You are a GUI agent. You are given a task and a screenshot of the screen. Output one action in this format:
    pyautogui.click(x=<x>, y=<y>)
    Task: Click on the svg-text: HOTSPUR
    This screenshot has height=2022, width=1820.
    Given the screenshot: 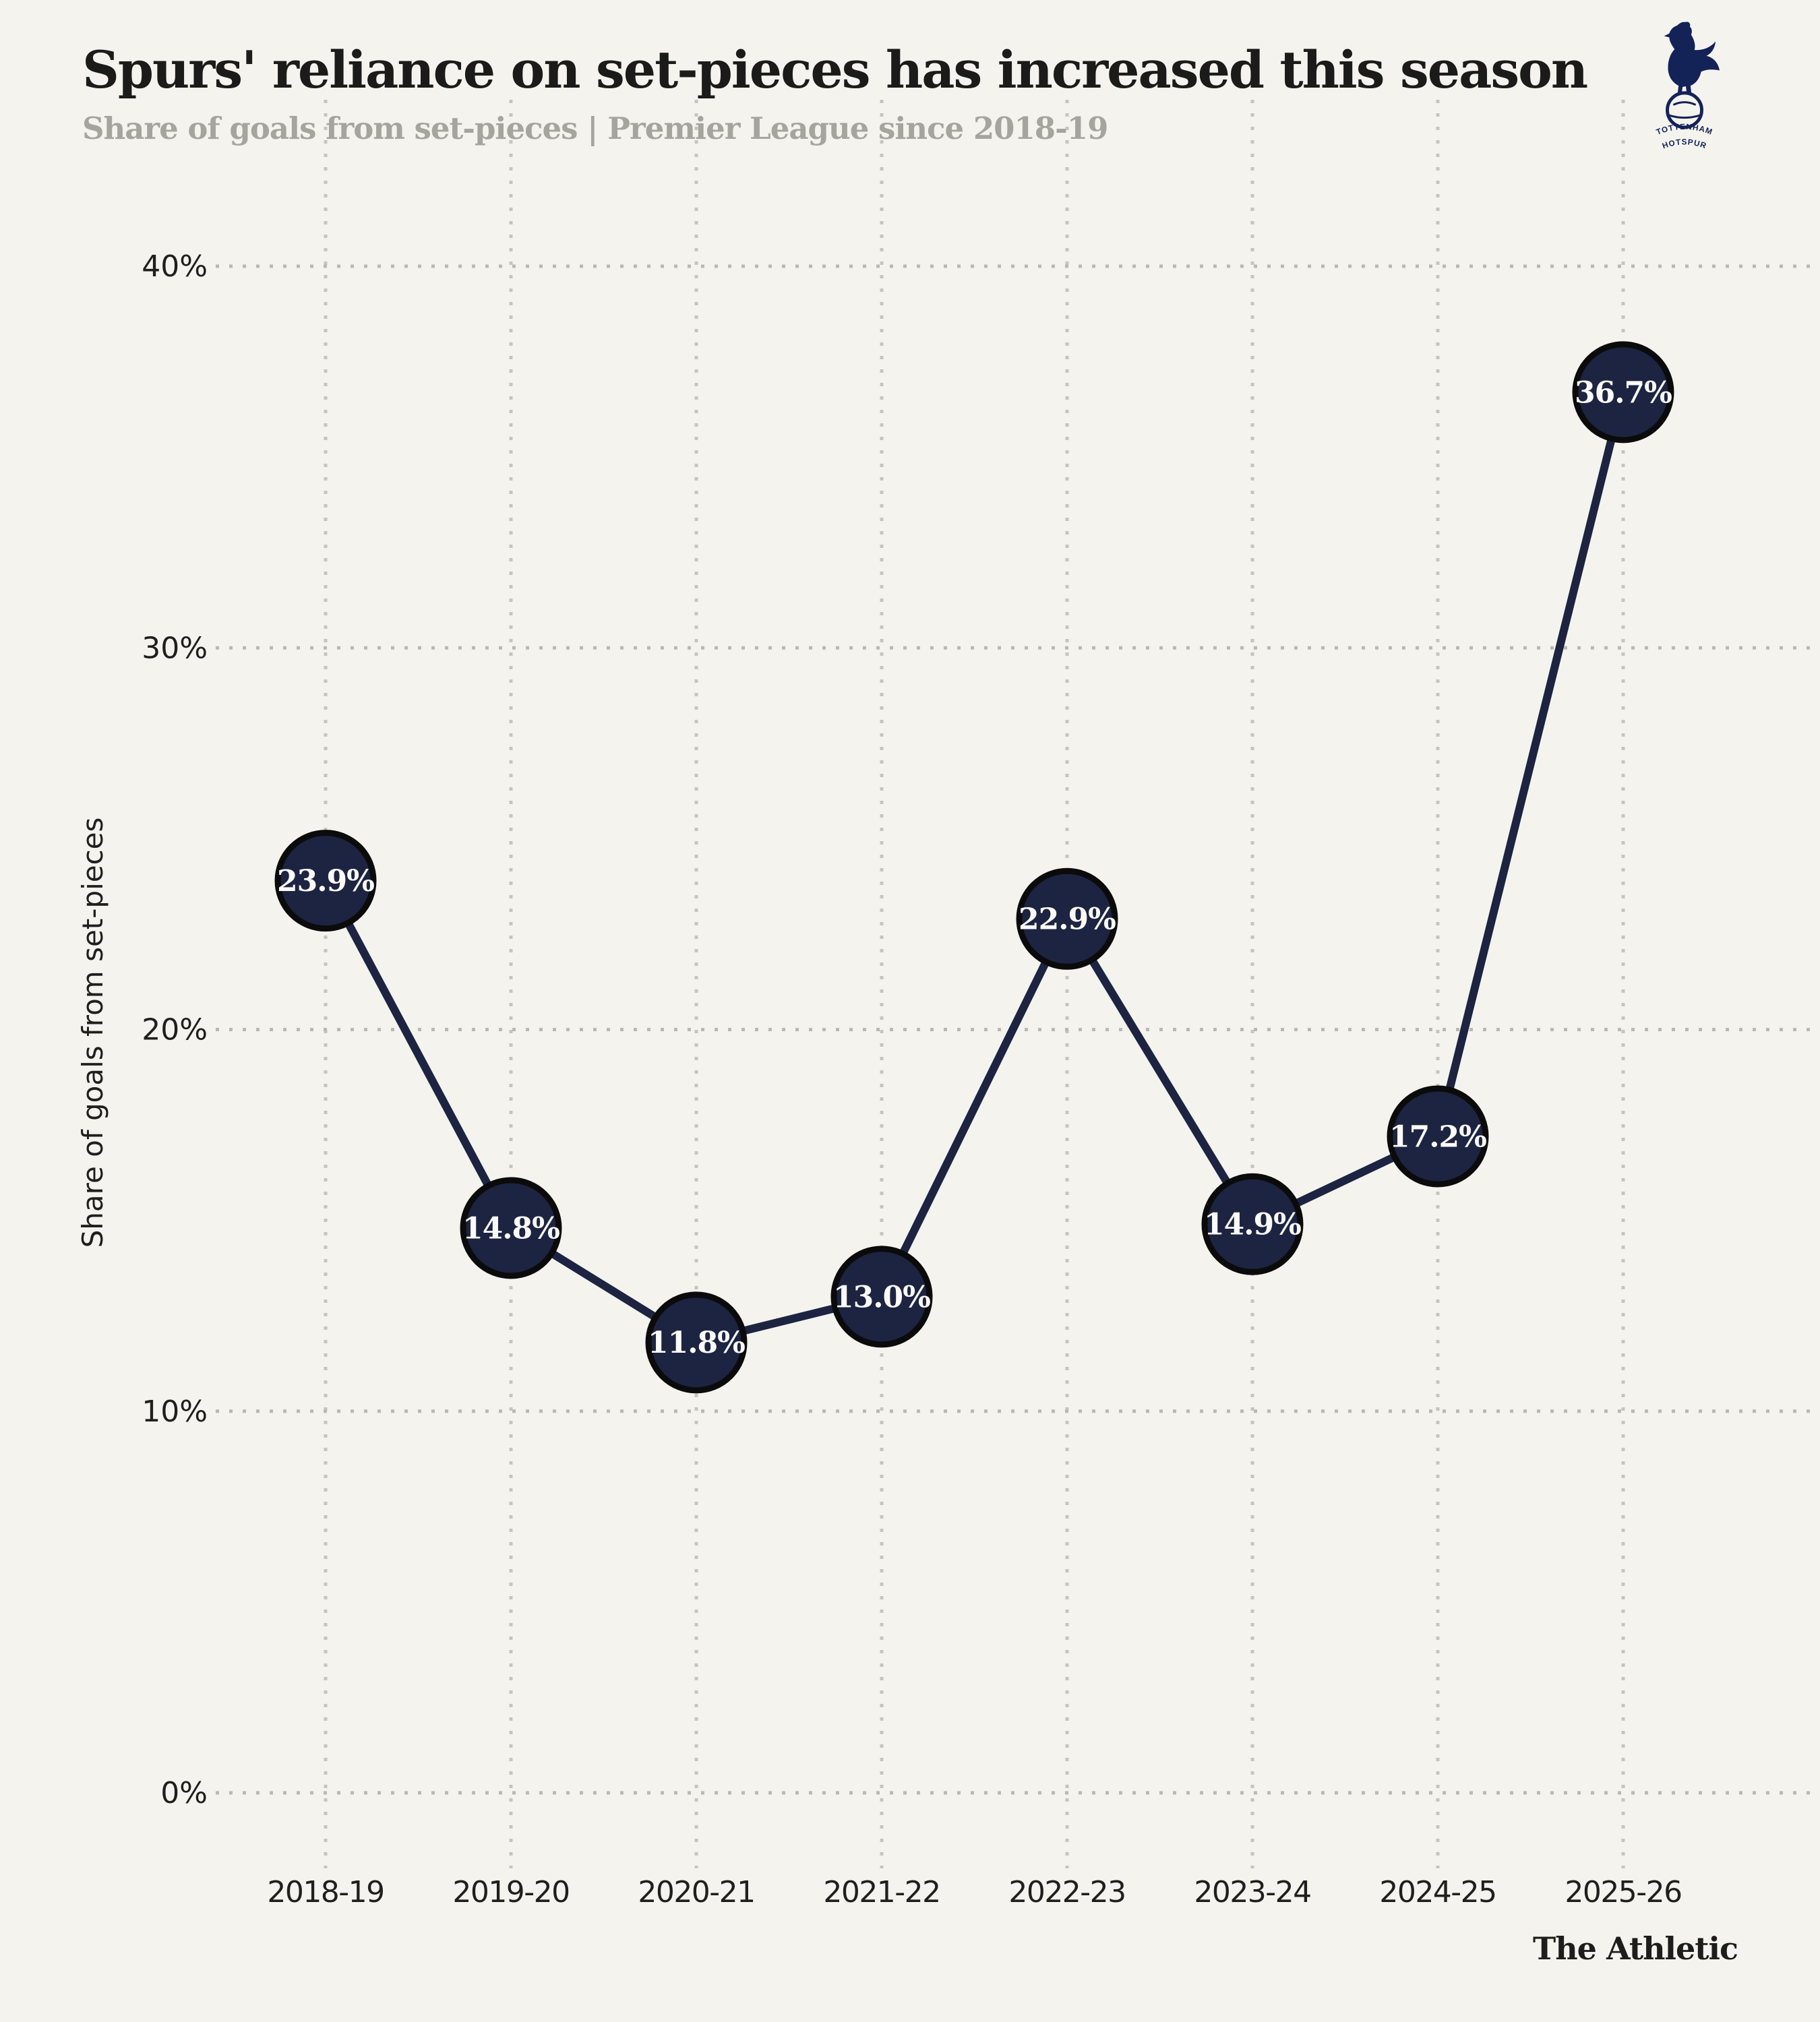 What is the action you would take?
    pyautogui.click(x=1684, y=143)
    